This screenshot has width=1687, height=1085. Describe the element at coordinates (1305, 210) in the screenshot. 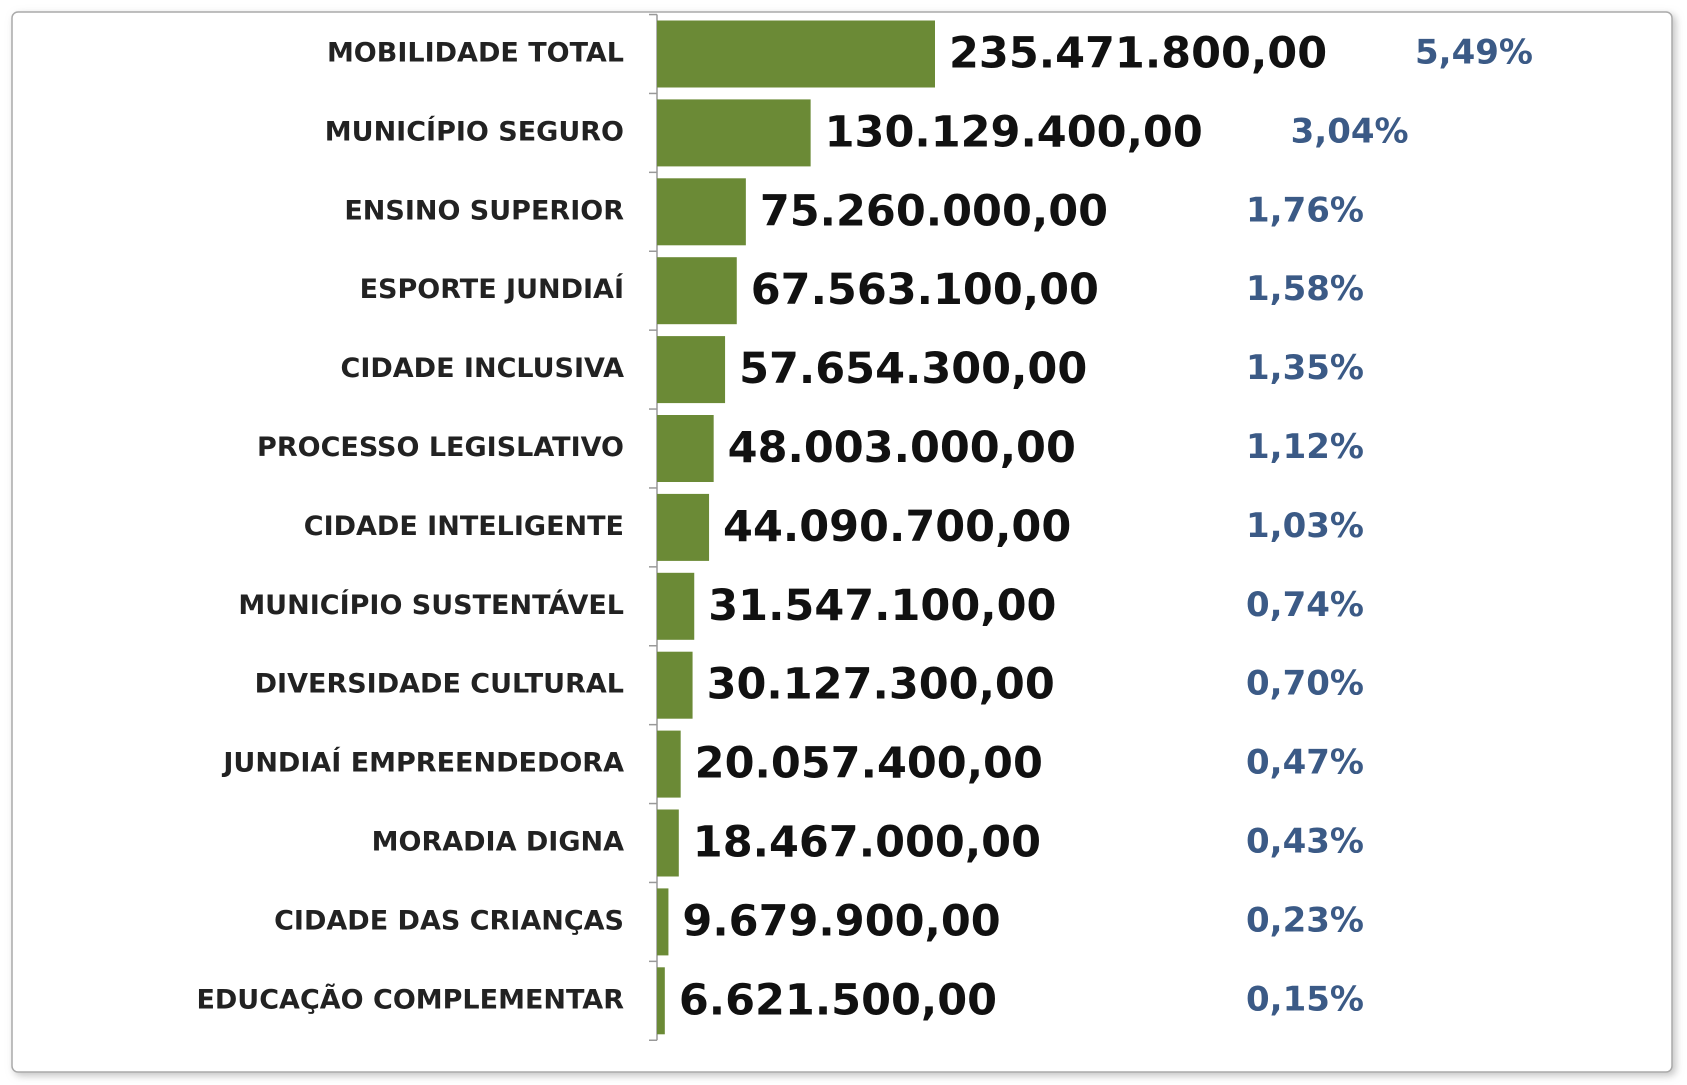

I see `share-label: 1,76%` at that location.